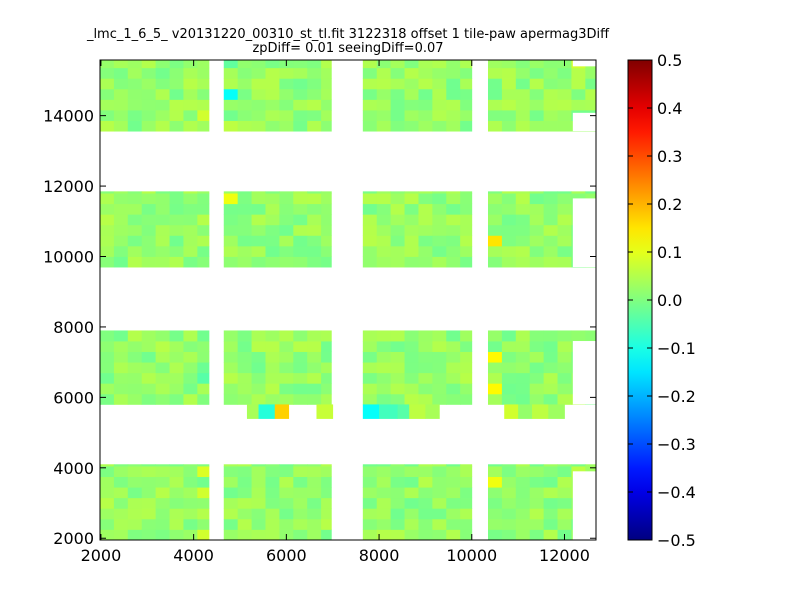 The height and width of the screenshot is (600, 800). What do you see at coordinates (676, 492) in the screenshot?
I see `colorbar-tick-label: −0.4` at bounding box center [676, 492].